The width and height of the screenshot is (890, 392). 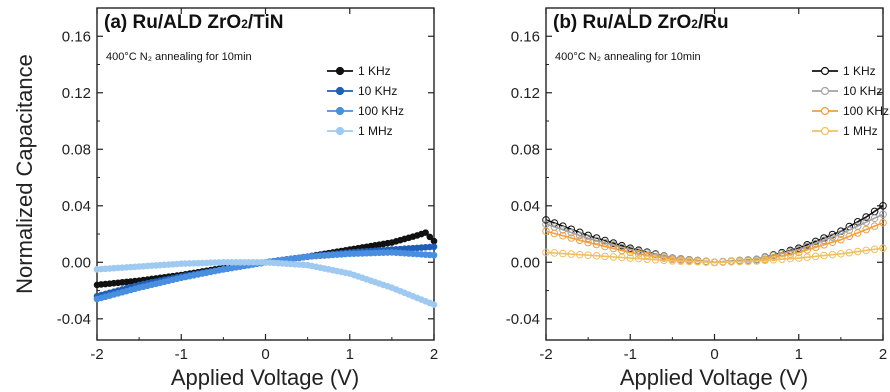 I want to click on panel-title-b: (b) Ru/ALD ZrO2/Ru, so click(x=641, y=22).